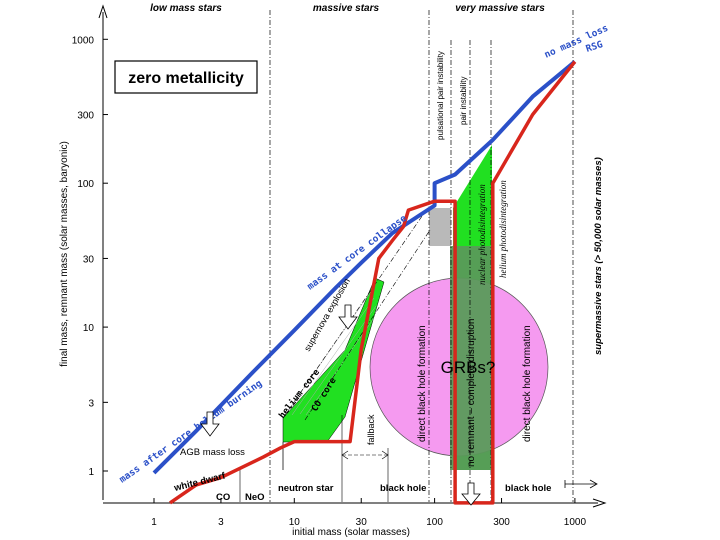 The height and width of the screenshot is (540, 720). Describe the element at coordinates (527, 383) in the screenshot. I see `annotation-dbh-right: direct black hole formation` at that location.